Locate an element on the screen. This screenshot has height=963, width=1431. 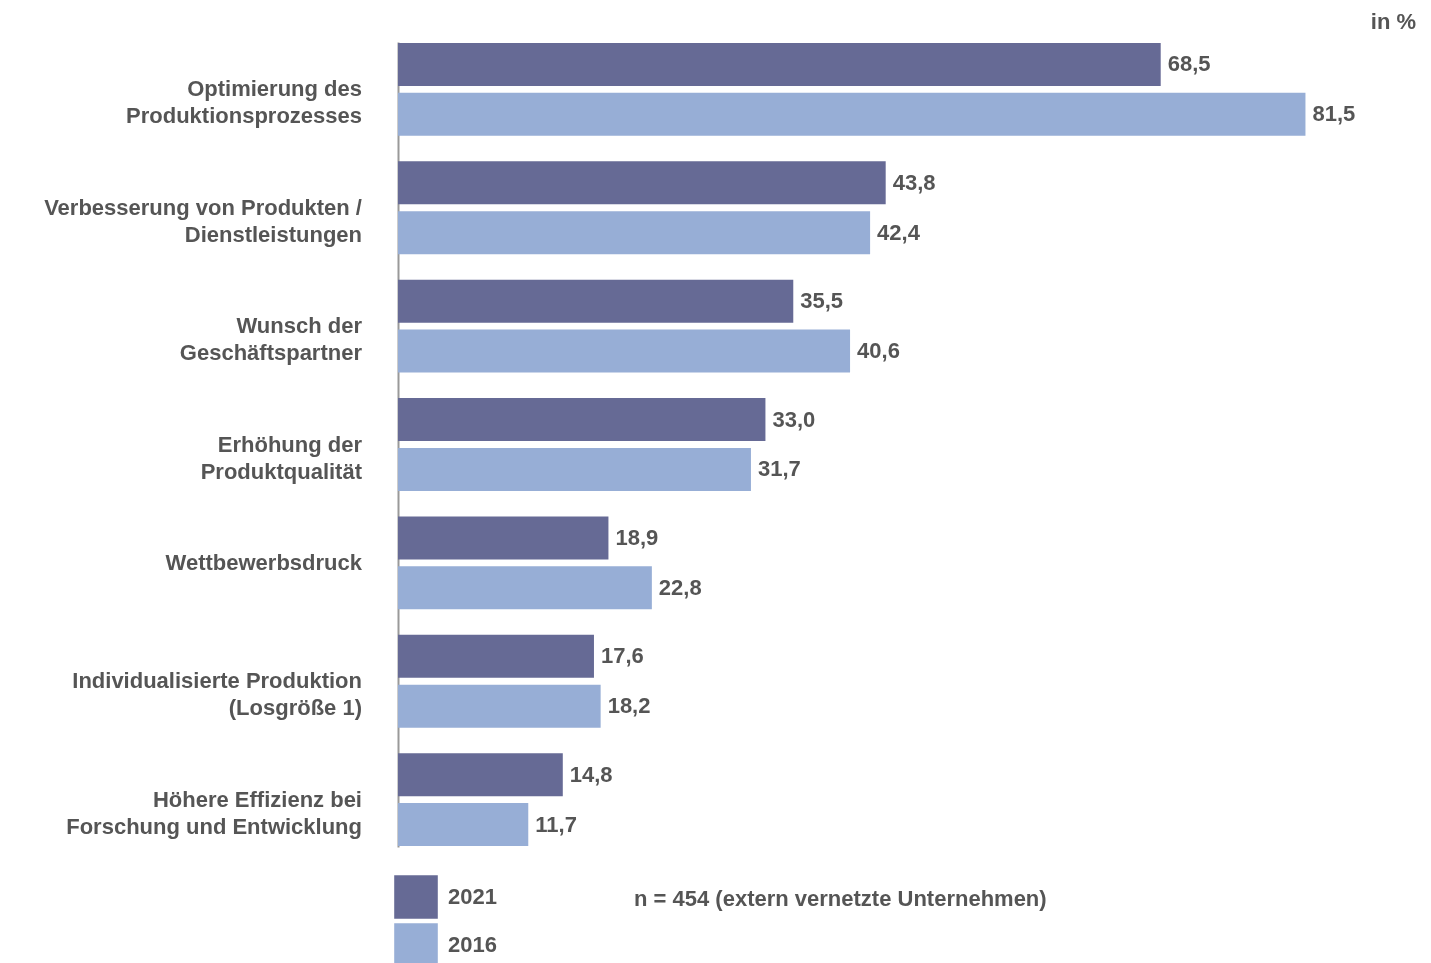
text: in % is located at coordinates (1393, 21).